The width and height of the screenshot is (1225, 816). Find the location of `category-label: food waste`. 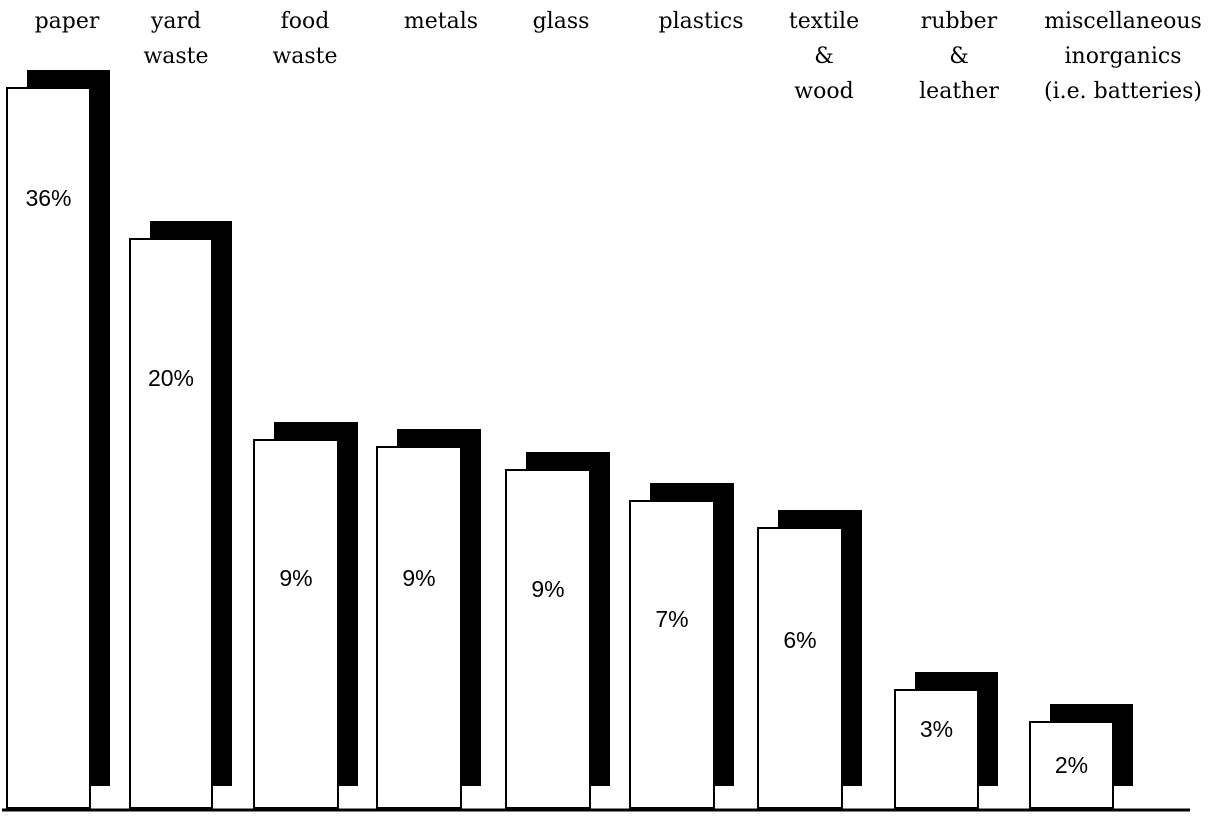

category-label: food waste is located at coordinates (304, 39).